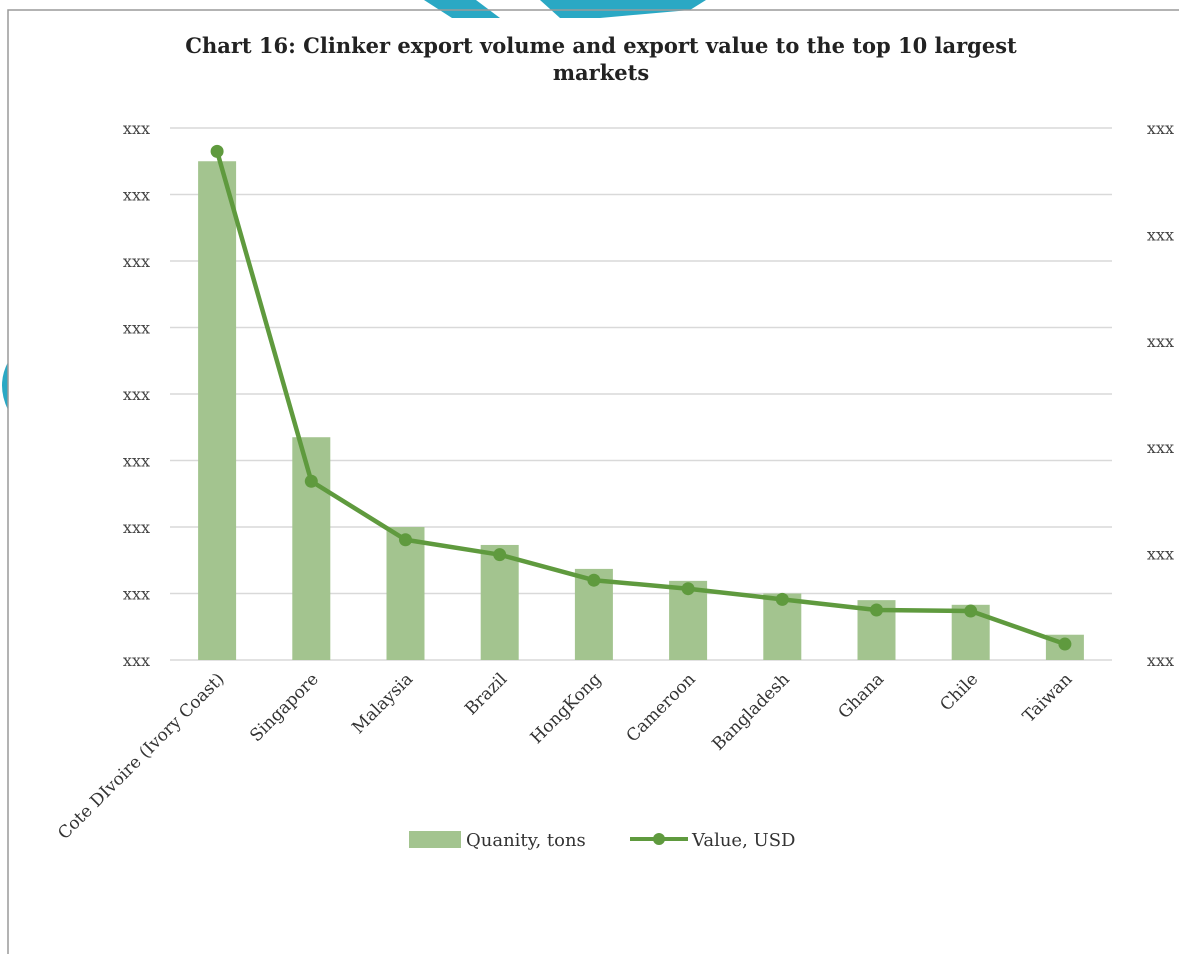  I want to click on category-label: Malaysia, so click(382, 703).